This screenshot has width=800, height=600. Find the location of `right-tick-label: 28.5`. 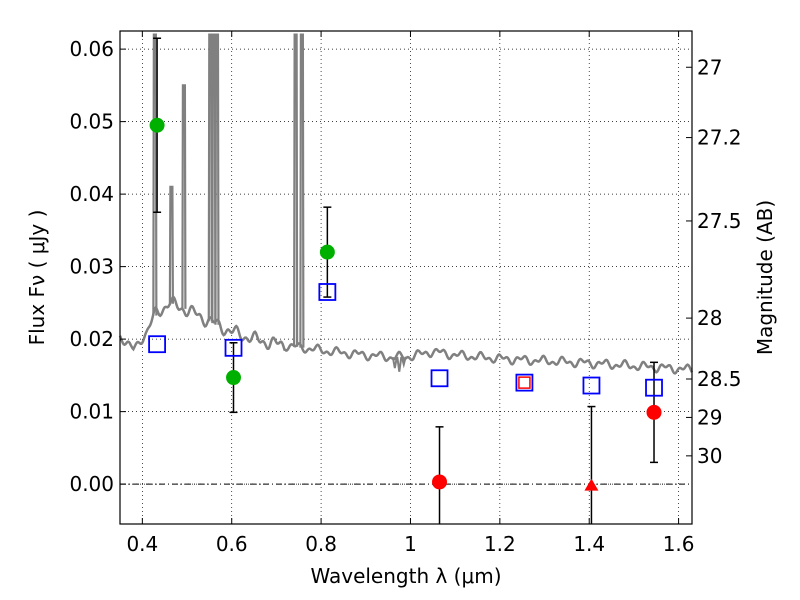

right-tick-label: 28.5 is located at coordinates (719, 379).